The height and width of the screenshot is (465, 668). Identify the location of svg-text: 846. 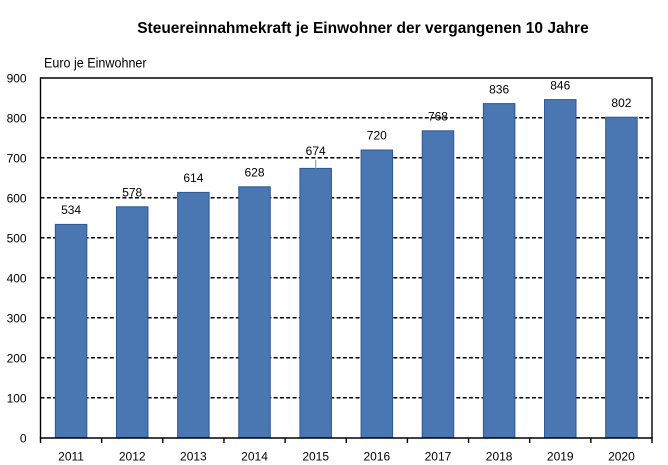
(560, 85).